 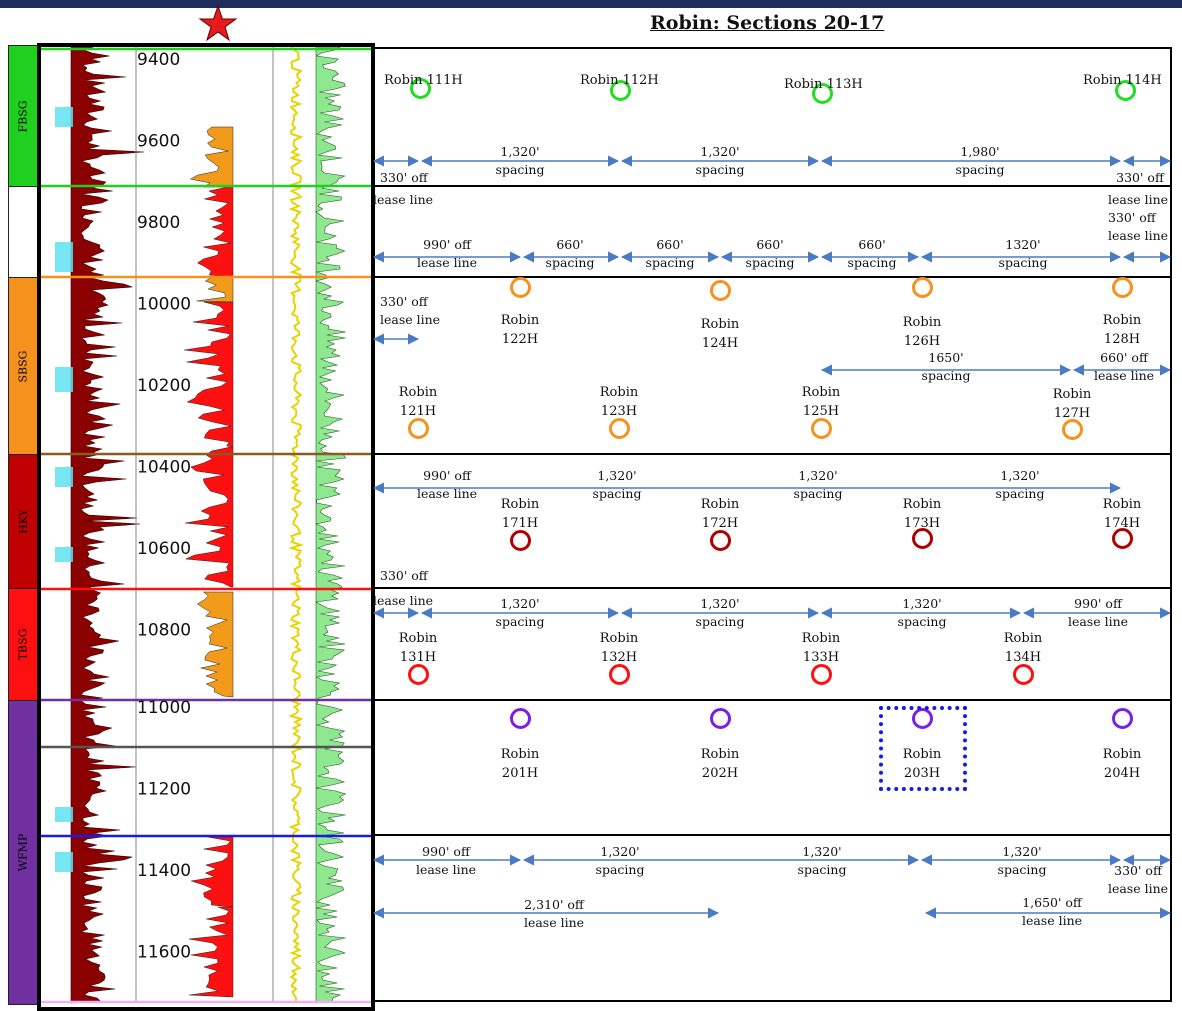 What do you see at coordinates (720, 764) in the screenshot?
I see `well-label: Robin 202H` at bounding box center [720, 764].